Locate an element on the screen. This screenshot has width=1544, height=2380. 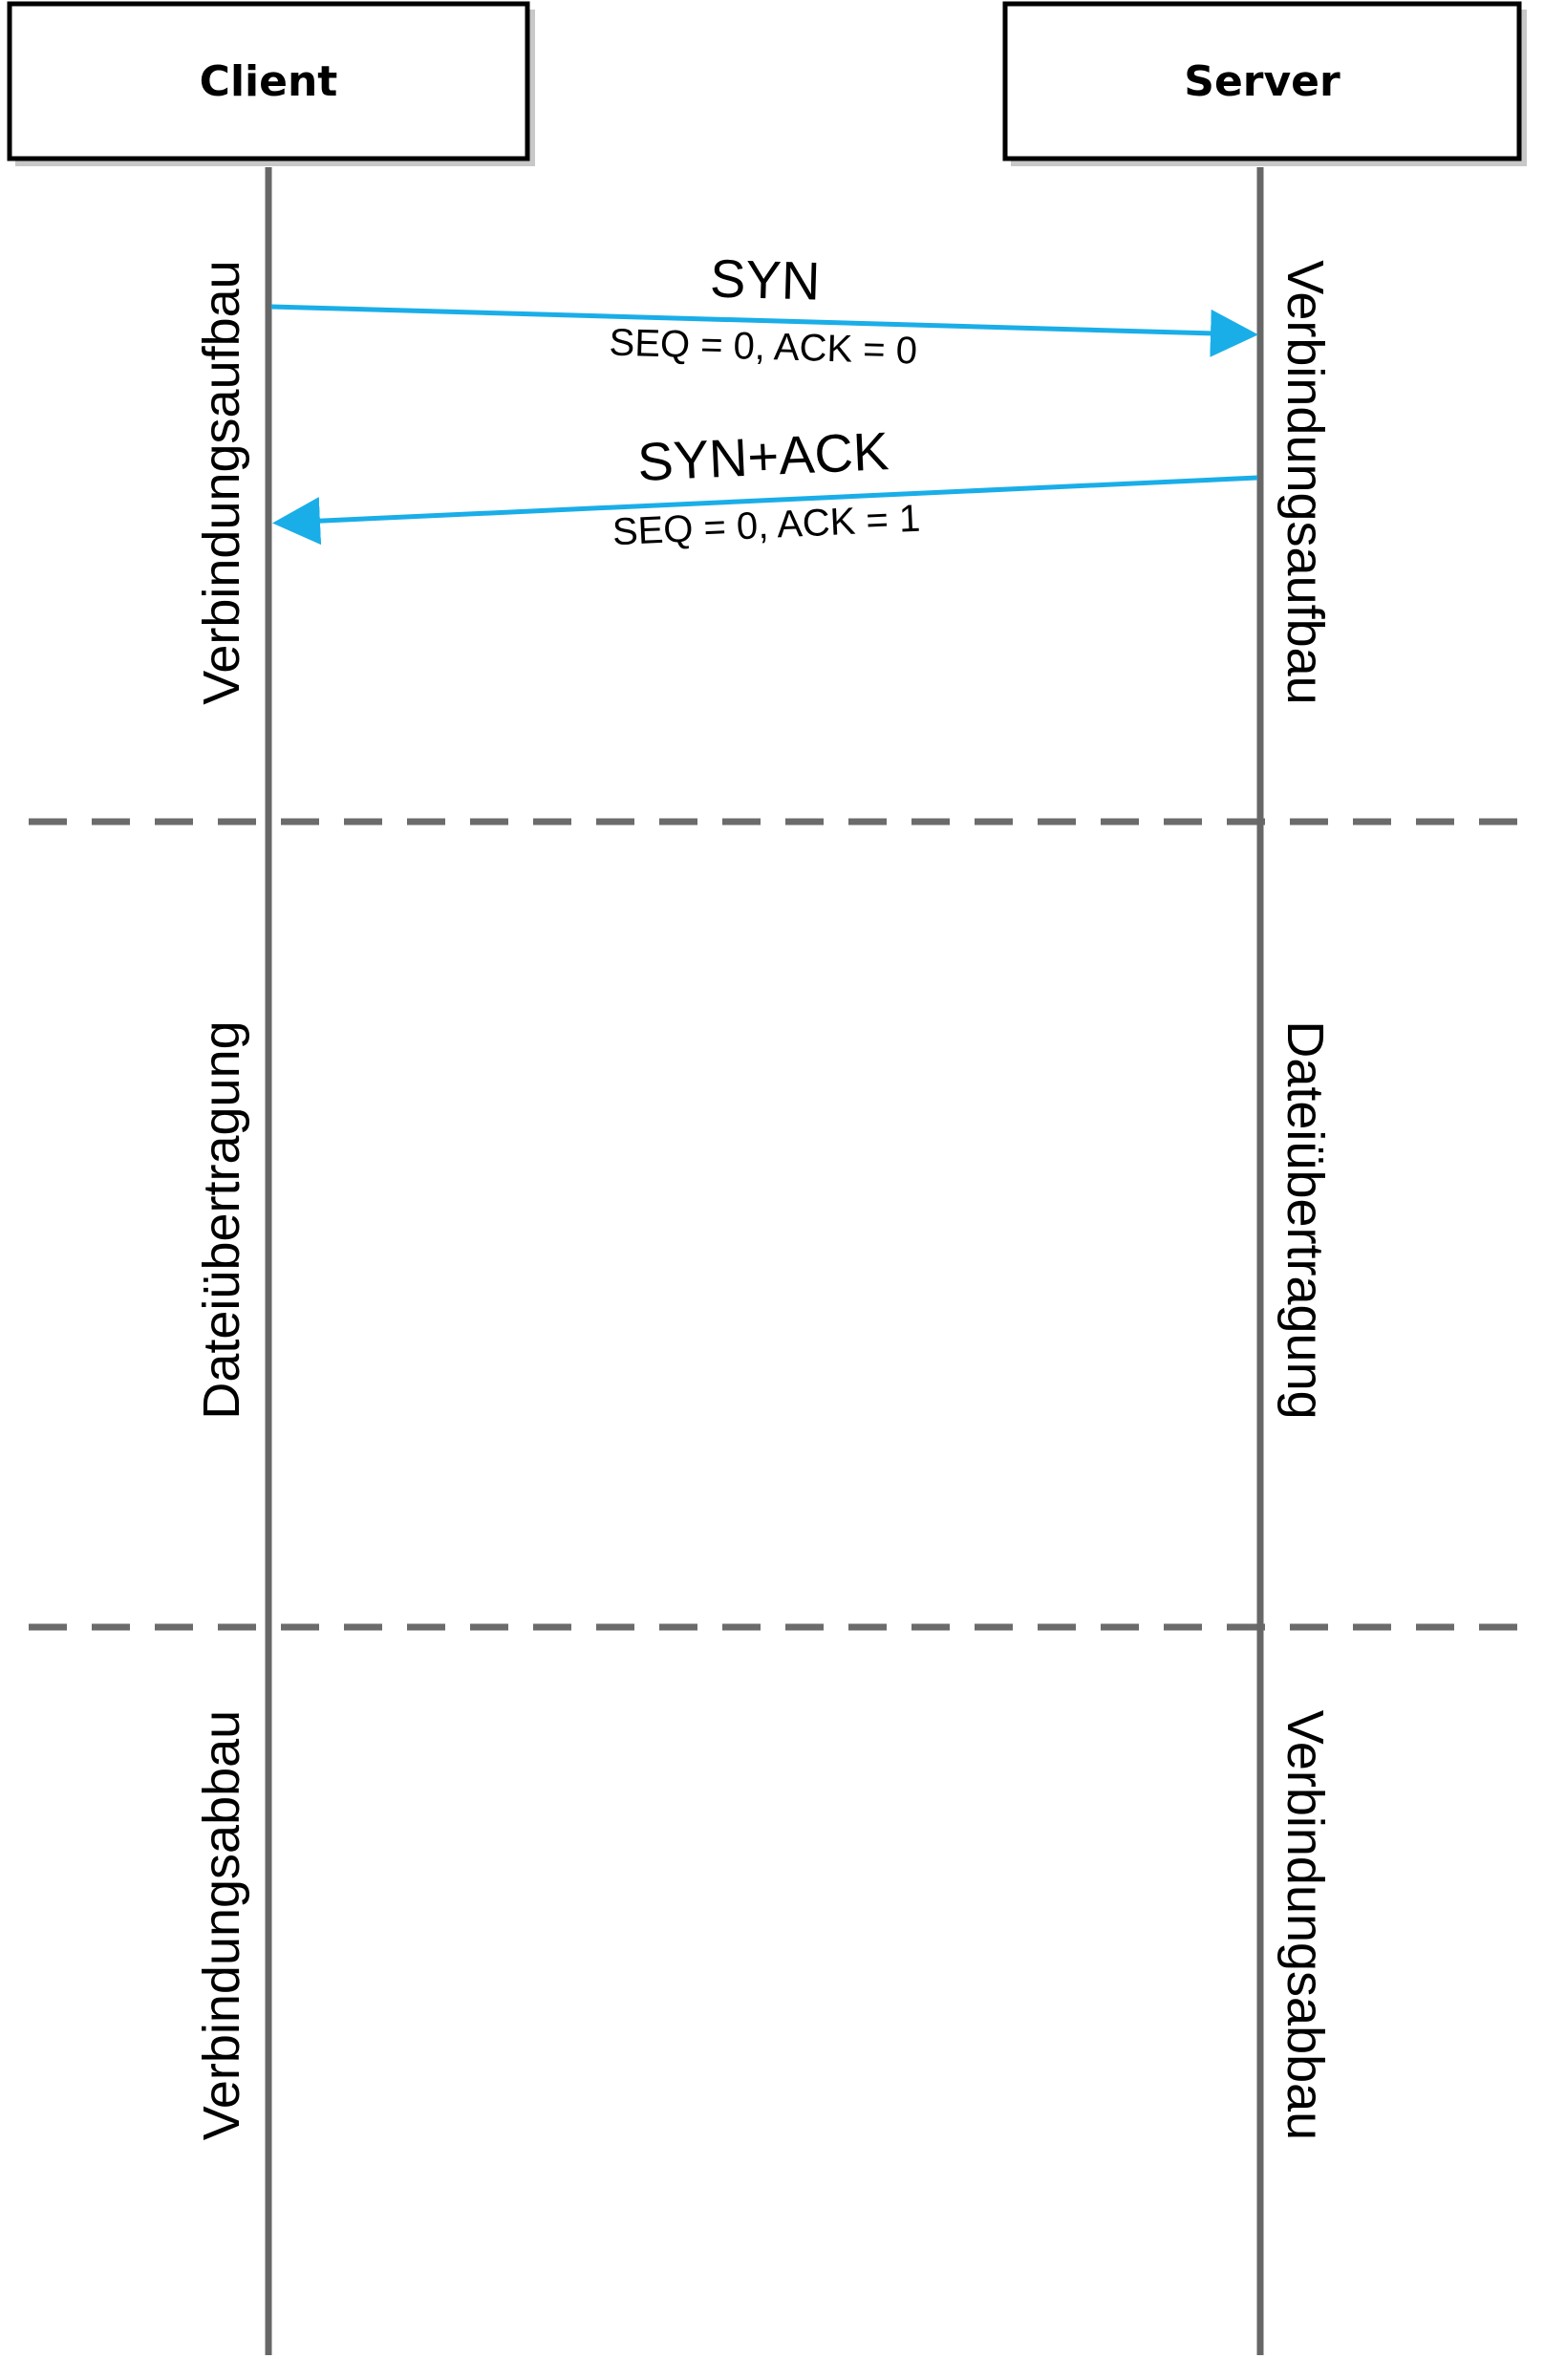
syn-arrow is located at coordinates (764, 330).